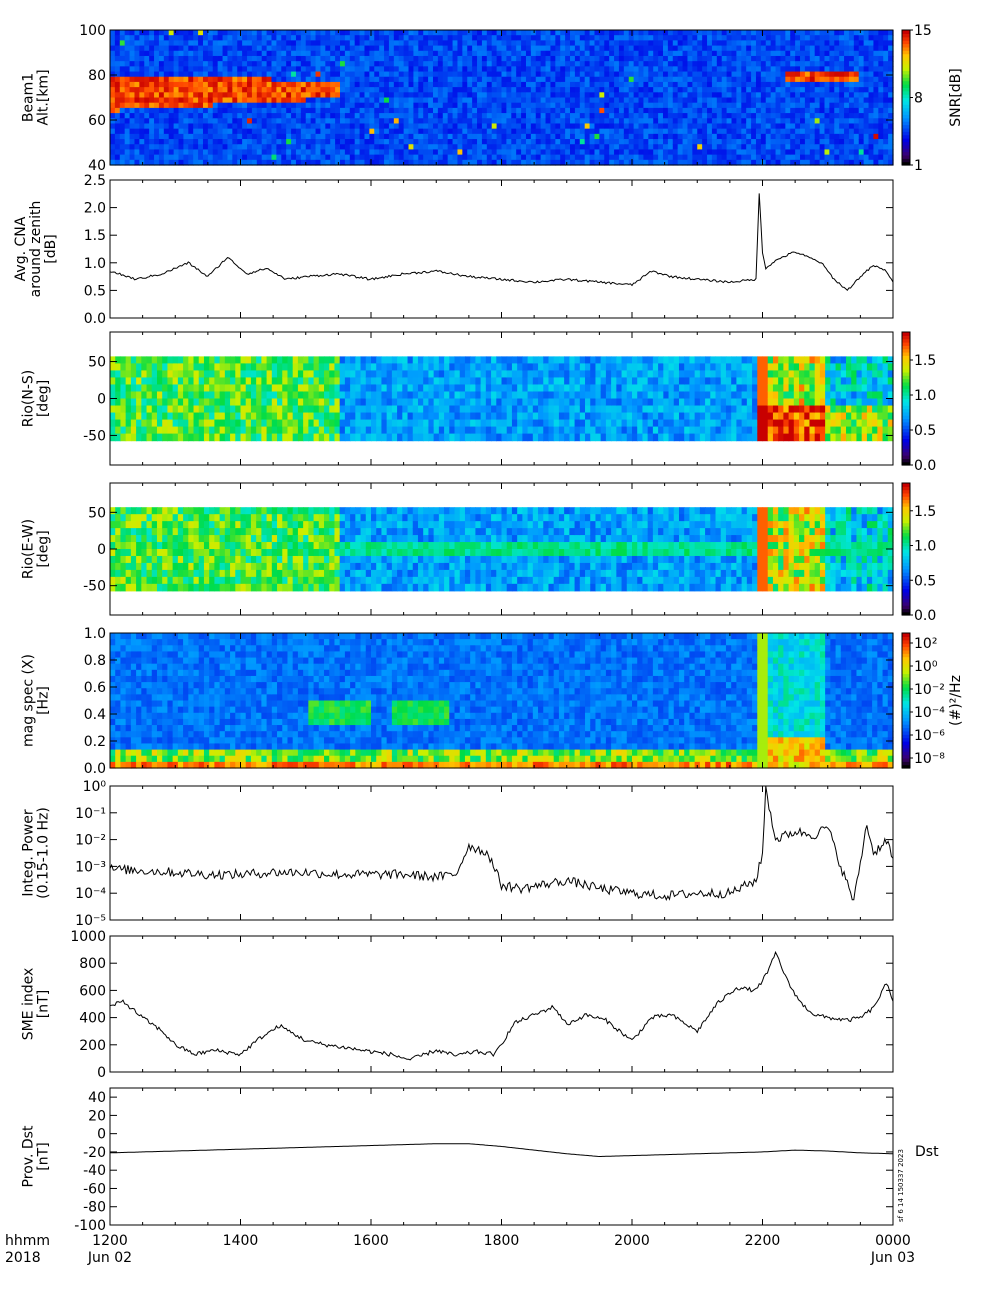 This screenshot has width=1000, height=1300. I want to click on x-tick-label: 1400, so click(241, 1241).